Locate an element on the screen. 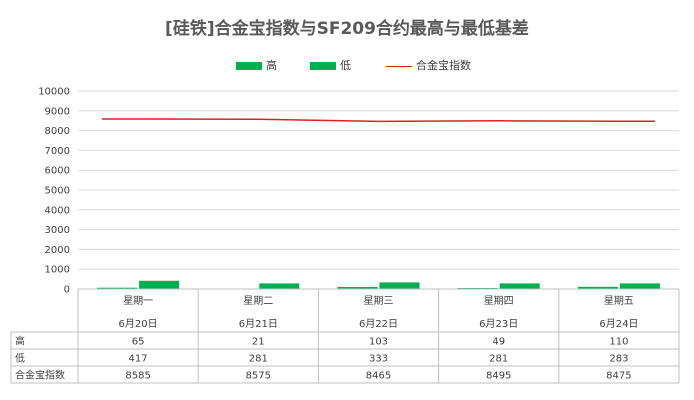  x-date-label-4: 6月24日 is located at coordinates (618, 324).